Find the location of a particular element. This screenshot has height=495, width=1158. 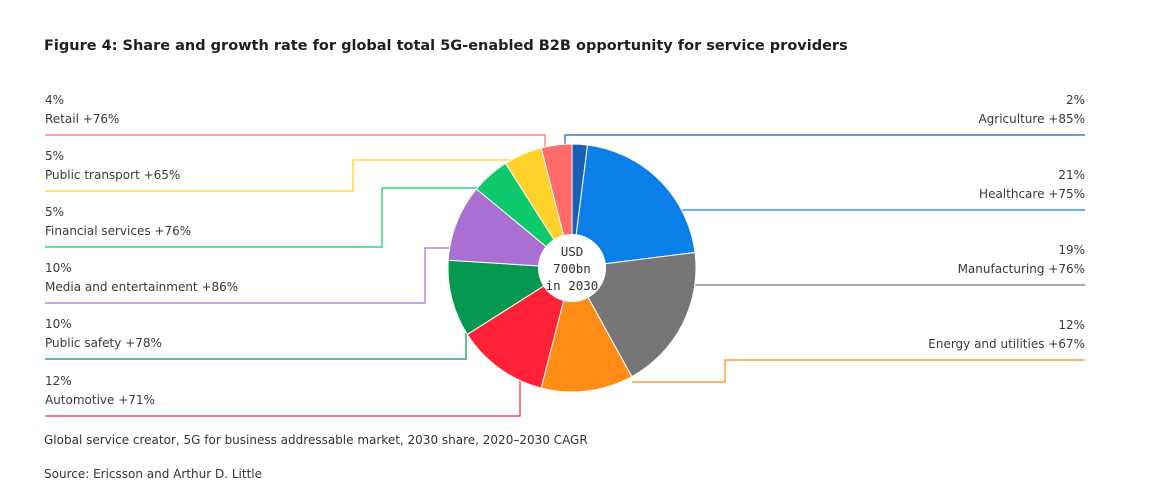

leader-line-public-safety is located at coordinates (256, 344).